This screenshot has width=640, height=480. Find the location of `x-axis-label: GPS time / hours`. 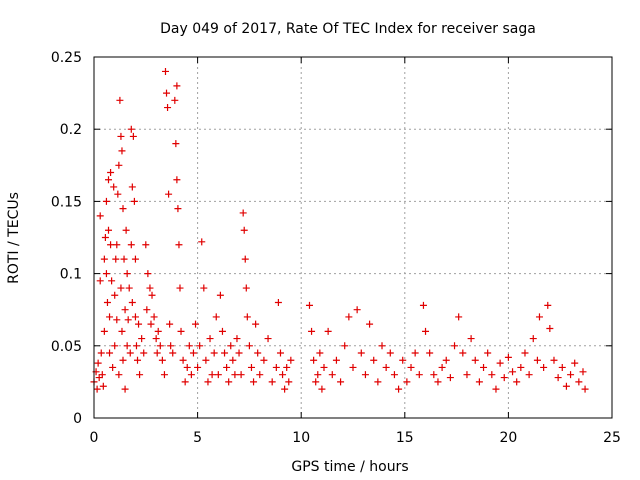

x-axis-label: GPS time / hours is located at coordinates (349, 467).